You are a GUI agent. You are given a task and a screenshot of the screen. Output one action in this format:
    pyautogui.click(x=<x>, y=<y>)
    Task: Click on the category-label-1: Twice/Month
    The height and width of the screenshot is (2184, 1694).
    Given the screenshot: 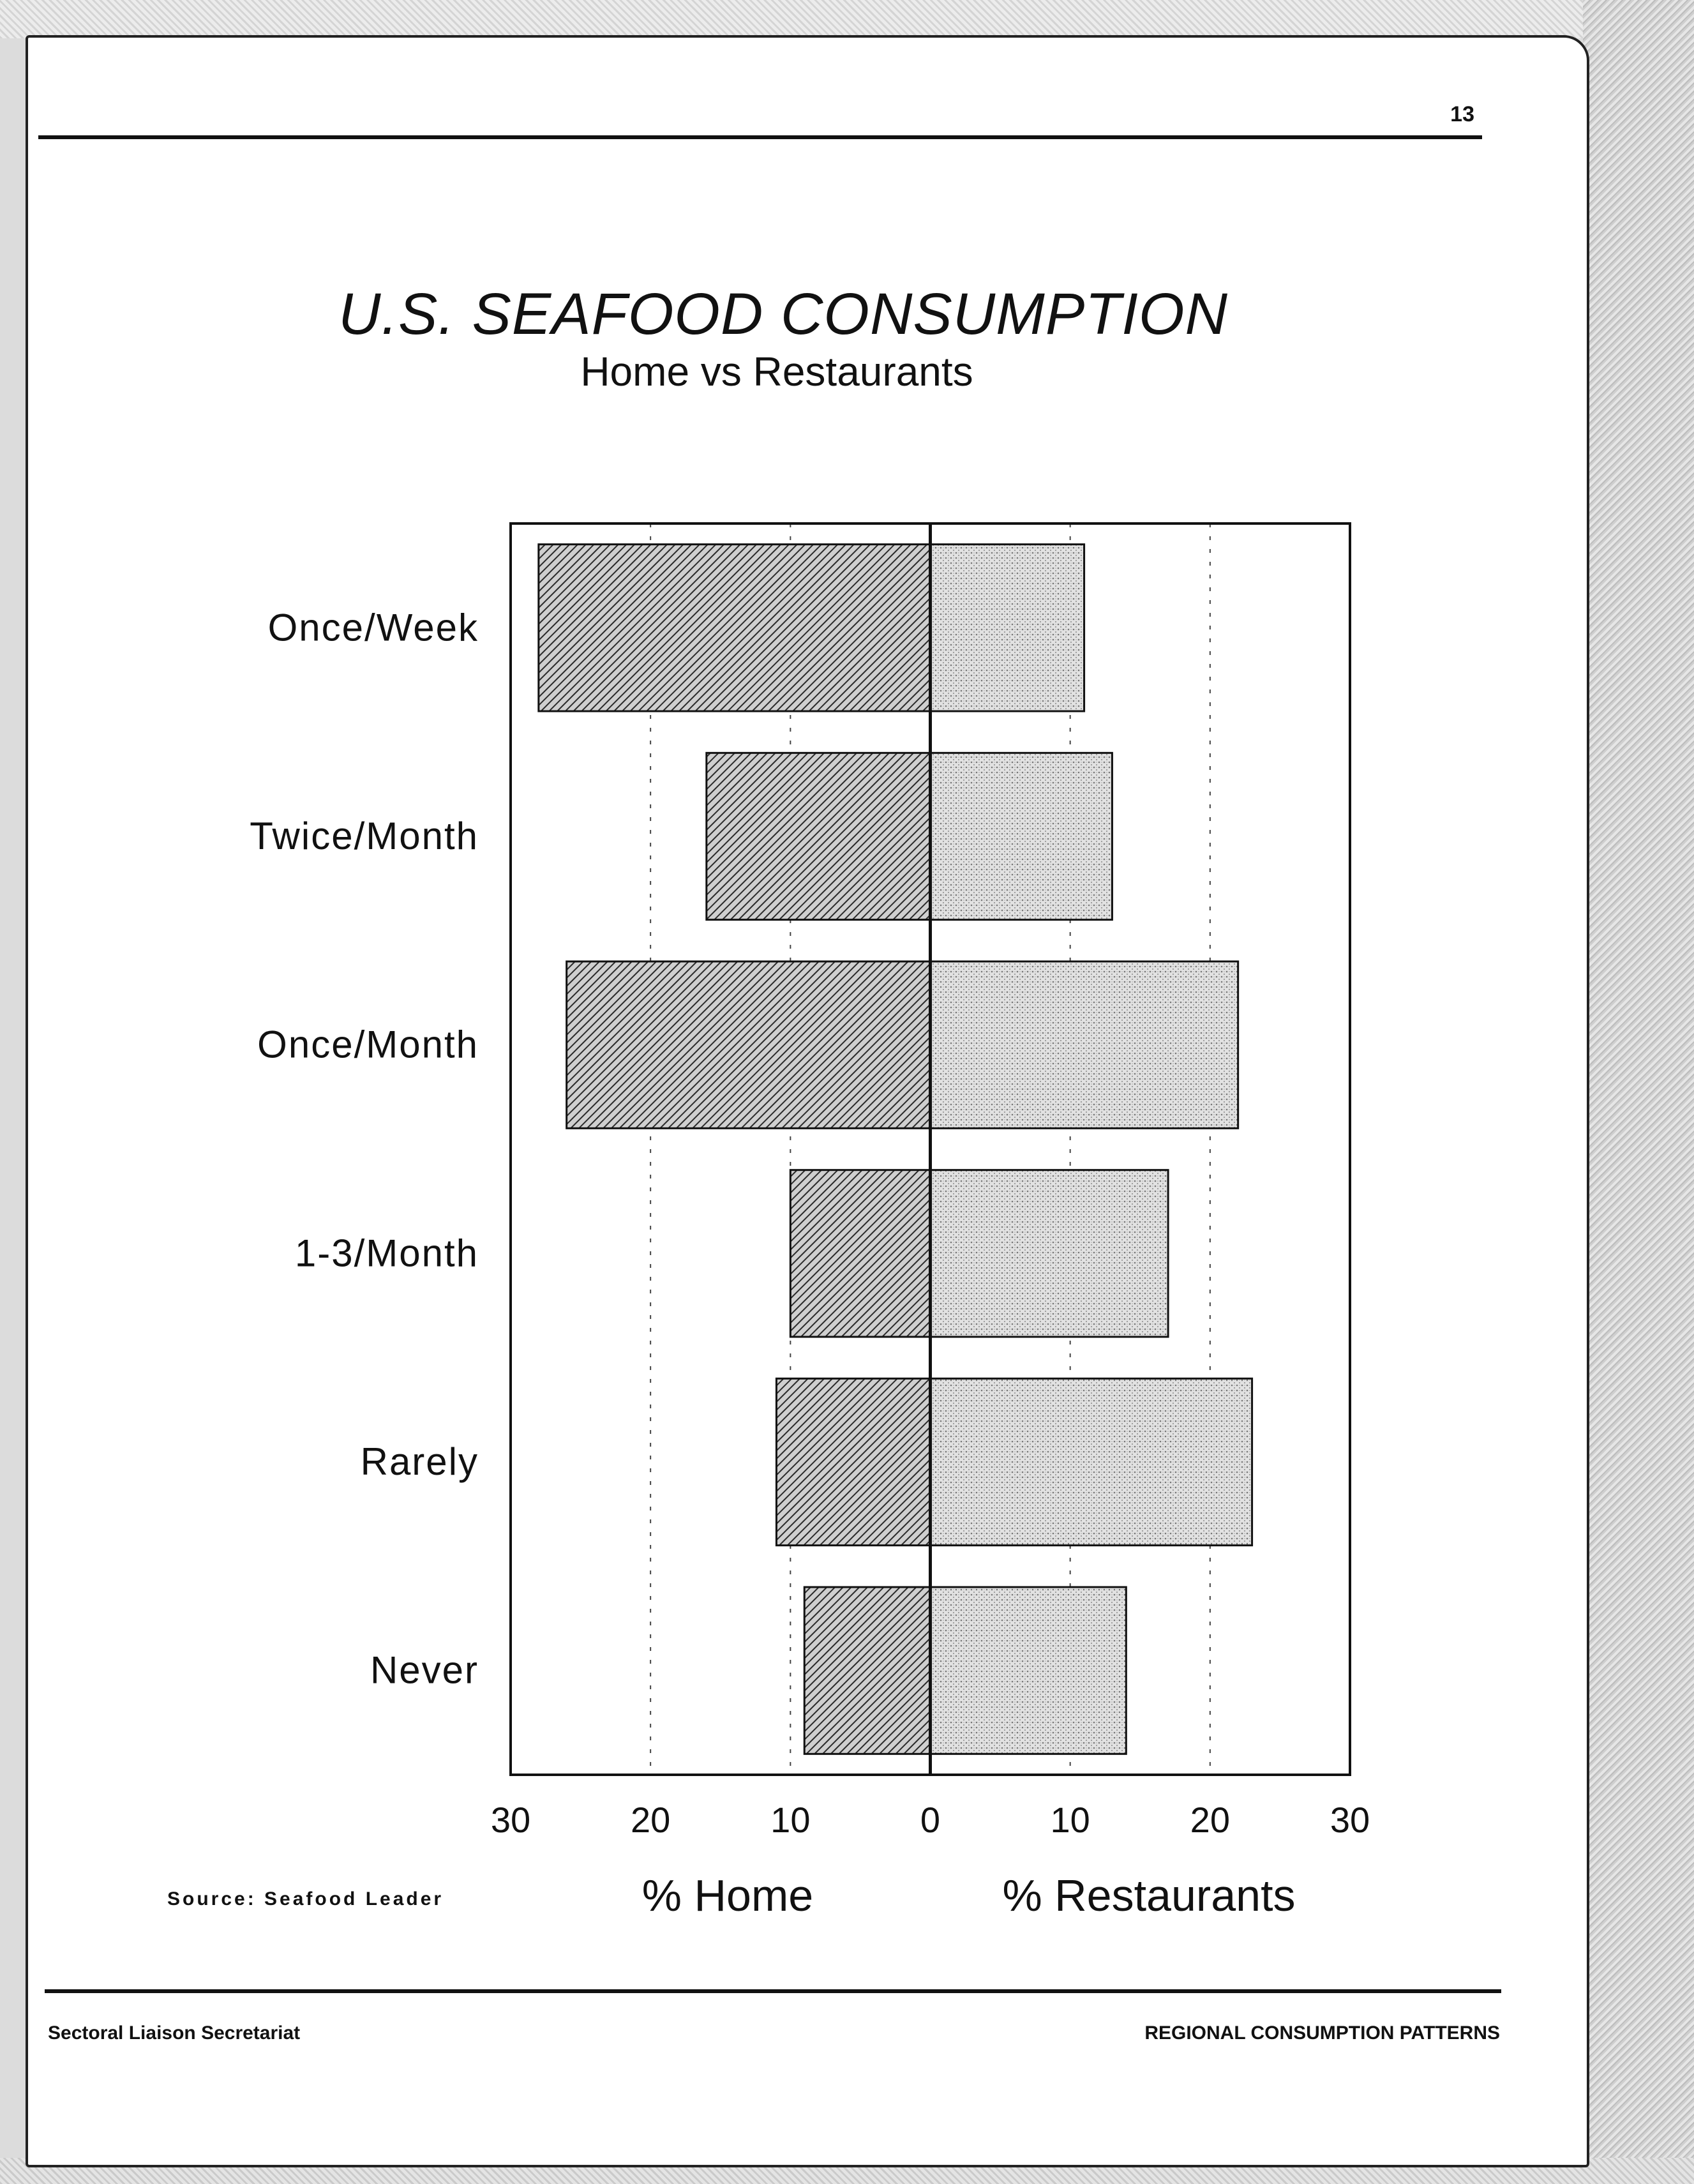 What is the action you would take?
    pyautogui.click(x=365, y=836)
    